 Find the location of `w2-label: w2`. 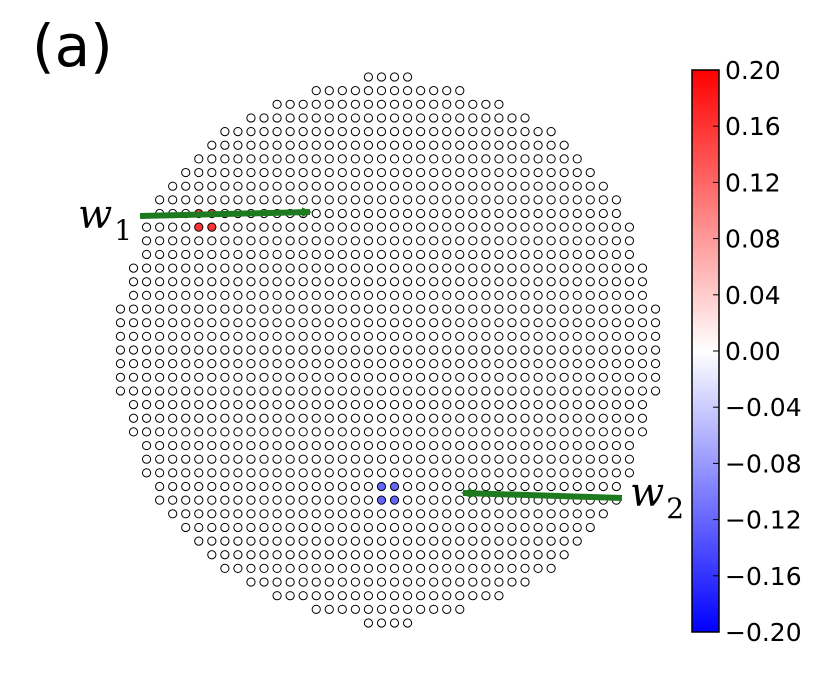

w2-label: w2 is located at coordinates (657, 497).